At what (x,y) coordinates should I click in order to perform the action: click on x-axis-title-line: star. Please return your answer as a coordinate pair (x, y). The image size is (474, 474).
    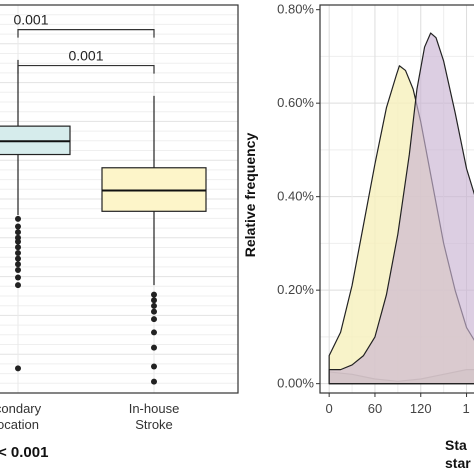
    Looking at the image, I should click on (458, 463).